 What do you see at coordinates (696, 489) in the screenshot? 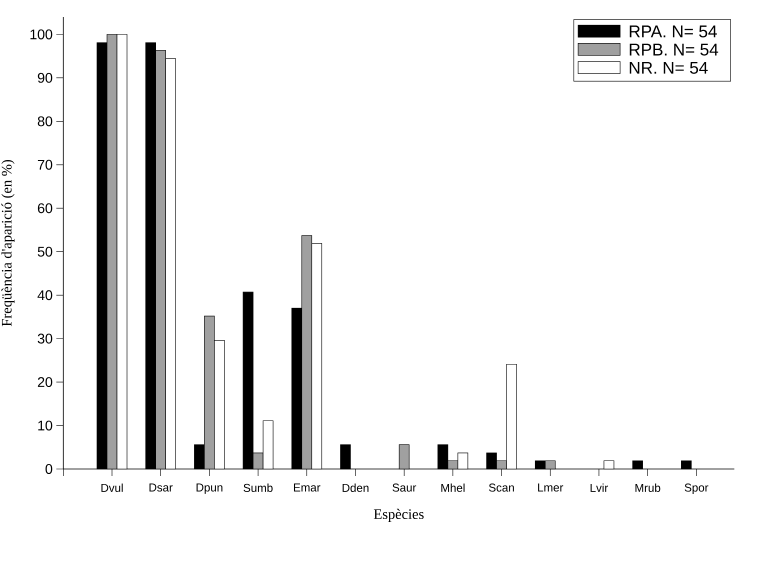
I see `x-tick-label: Spor` at bounding box center [696, 489].